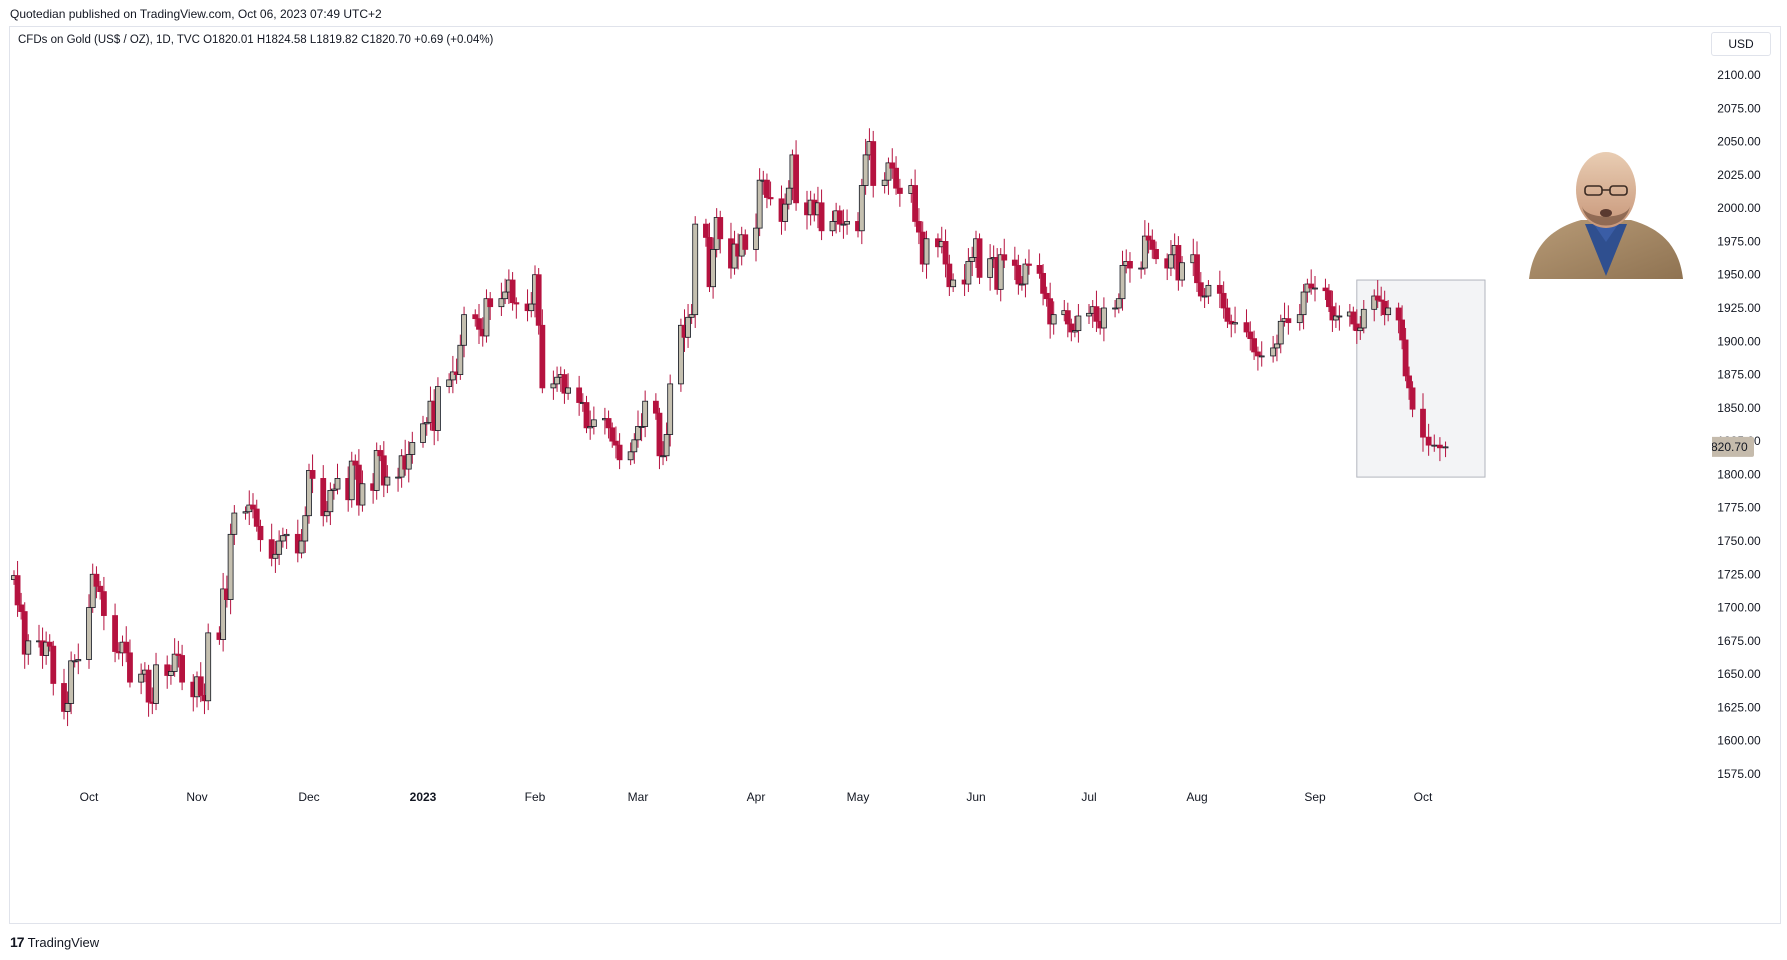 The width and height of the screenshot is (1787, 960). I want to click on highlight-box, so click(1421, 378).